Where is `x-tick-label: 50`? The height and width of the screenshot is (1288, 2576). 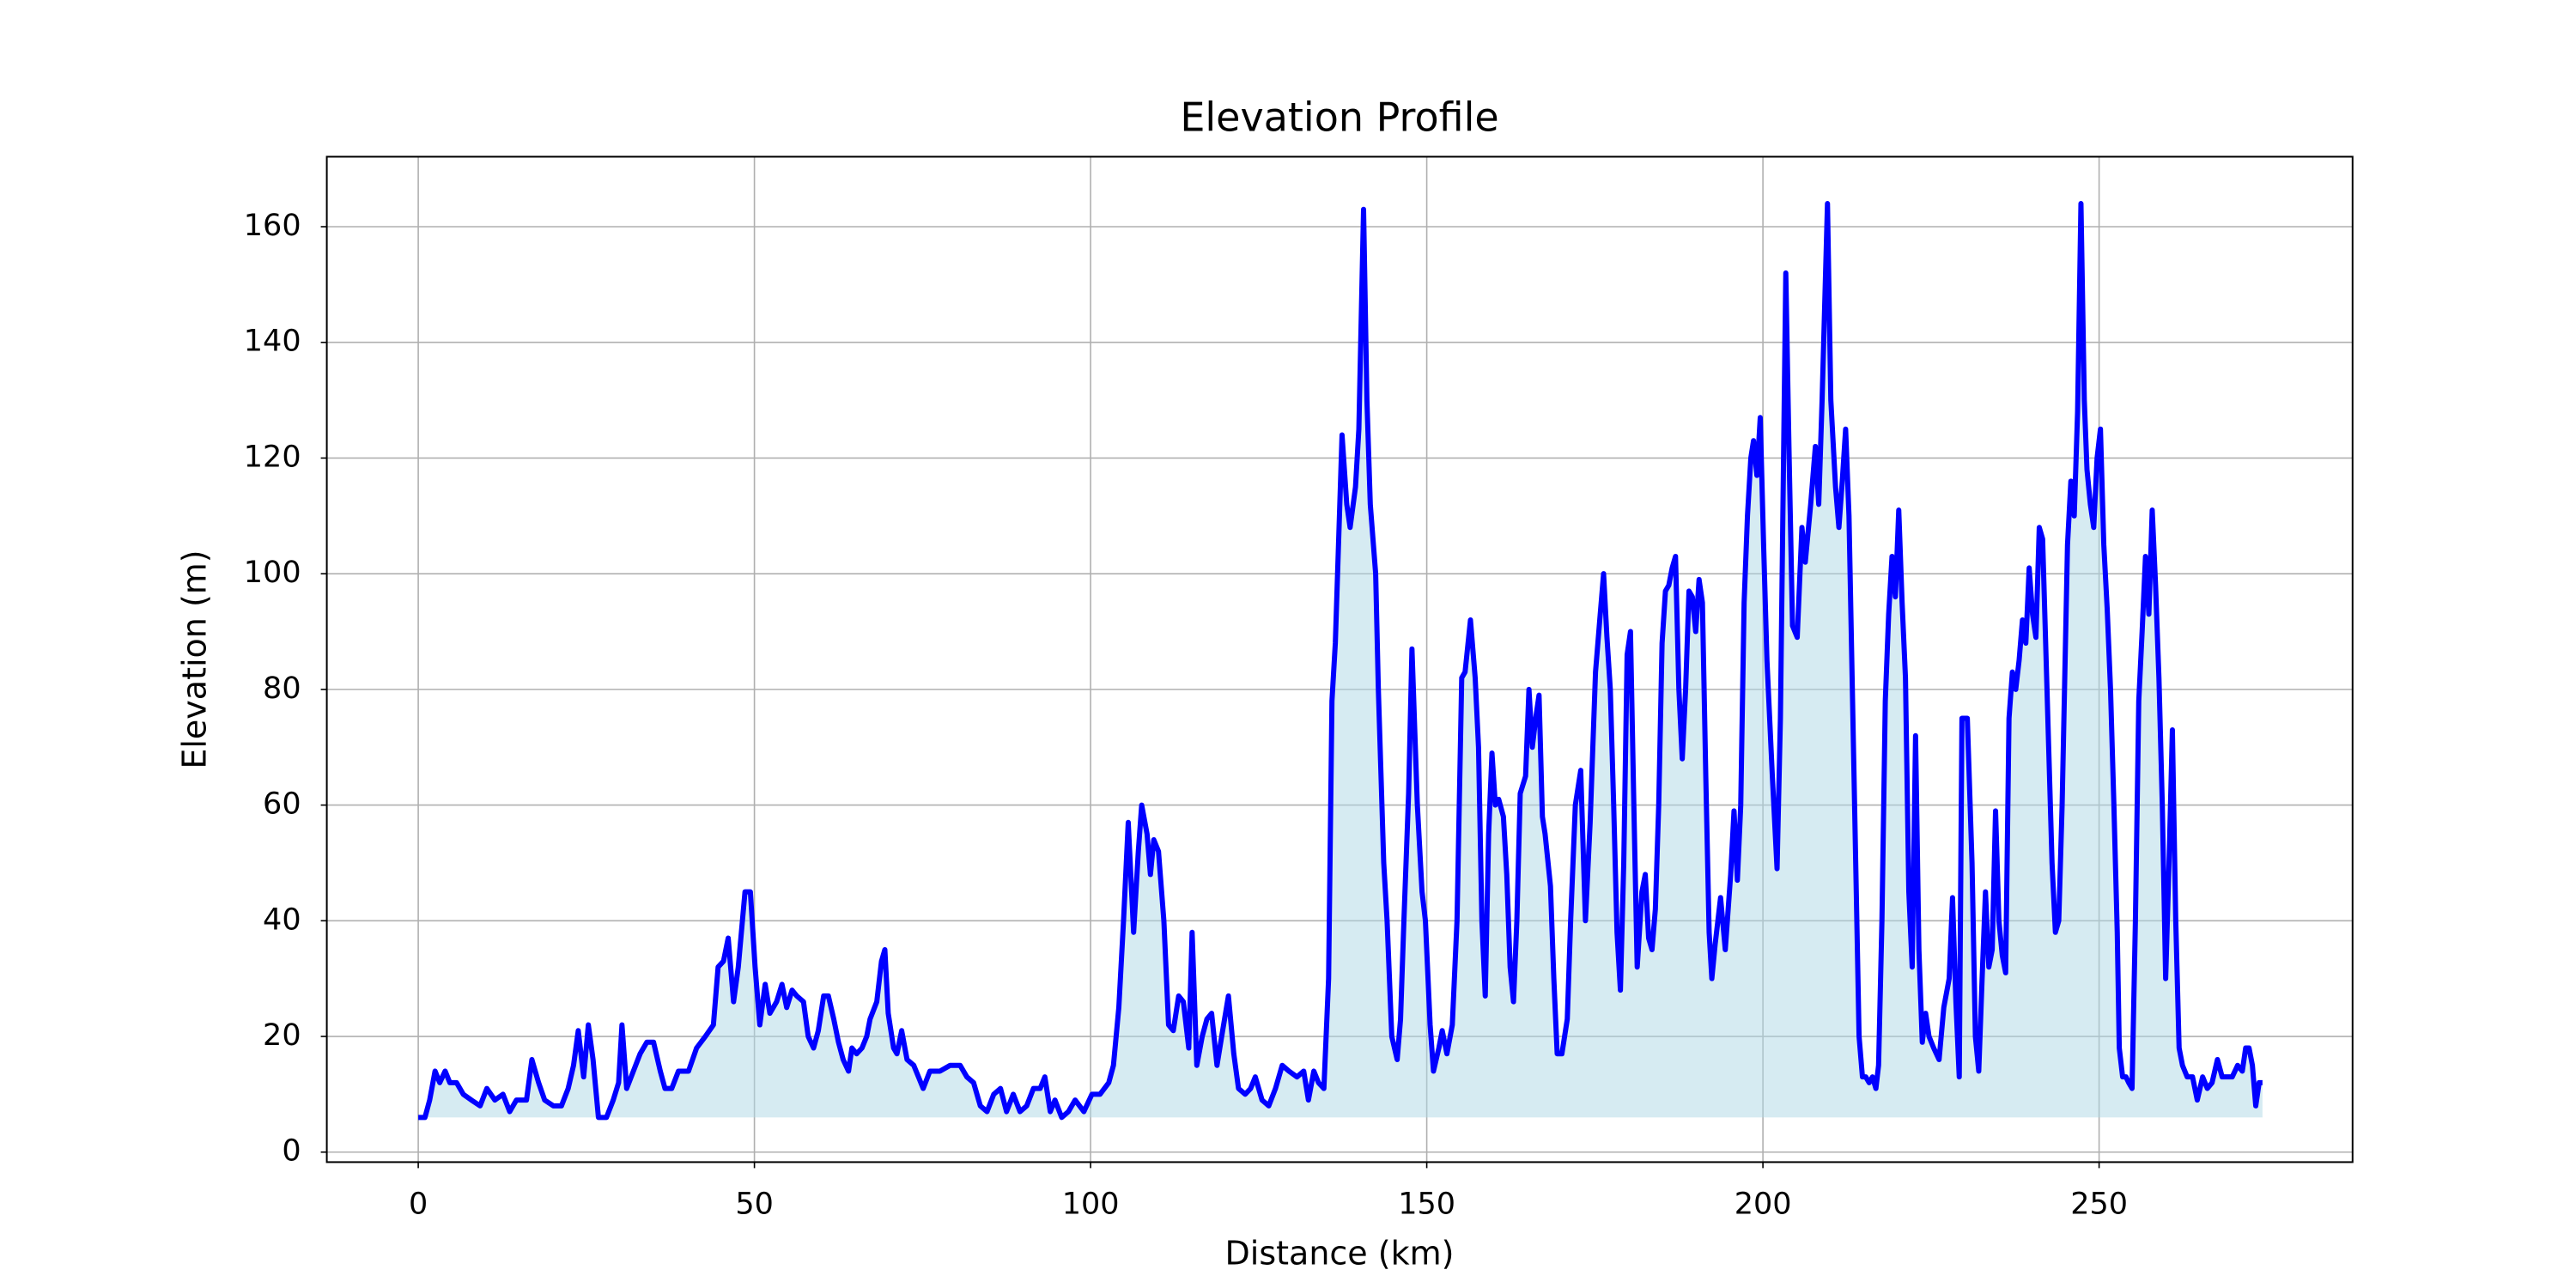
x-tick-label: 50 is located at coordinates (755, 1204).